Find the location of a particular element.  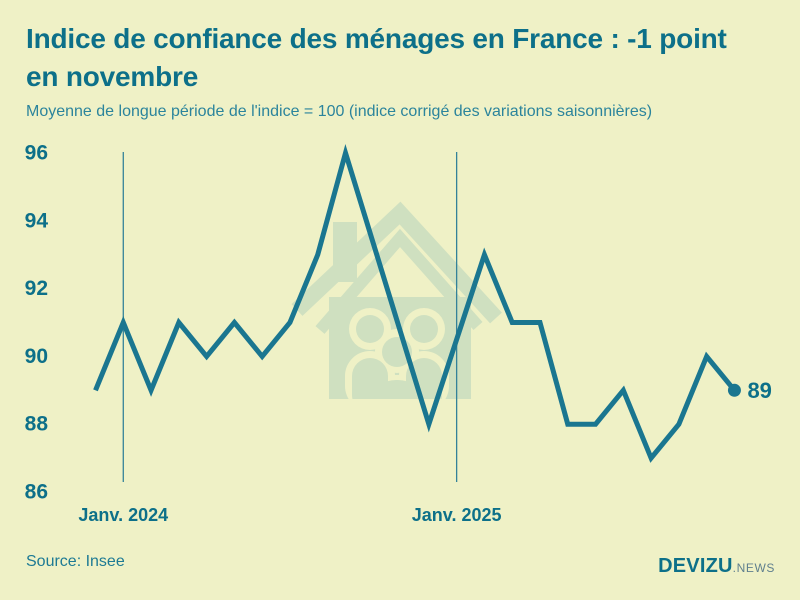

y-tick-label: 96 is located at coordinates (36, 153).